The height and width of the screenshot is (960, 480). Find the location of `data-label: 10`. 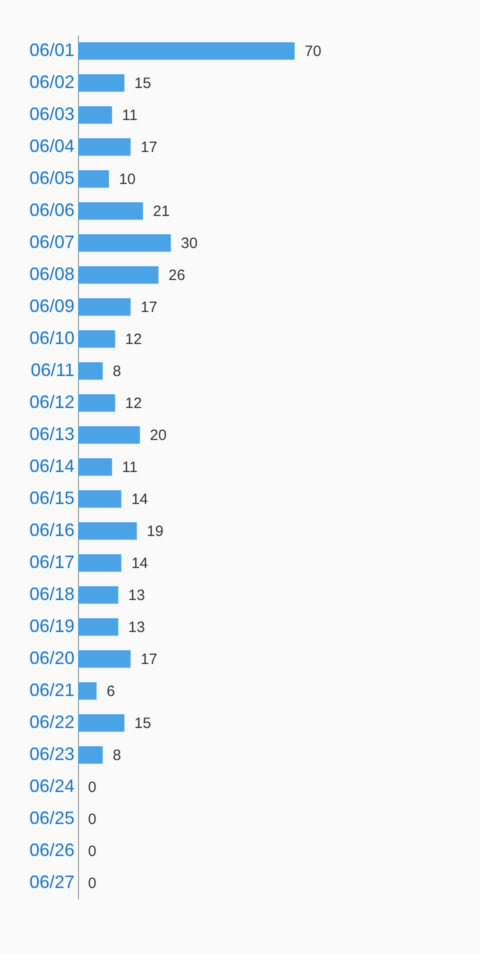

data-label: 10 is located at coordinates (127, 179).